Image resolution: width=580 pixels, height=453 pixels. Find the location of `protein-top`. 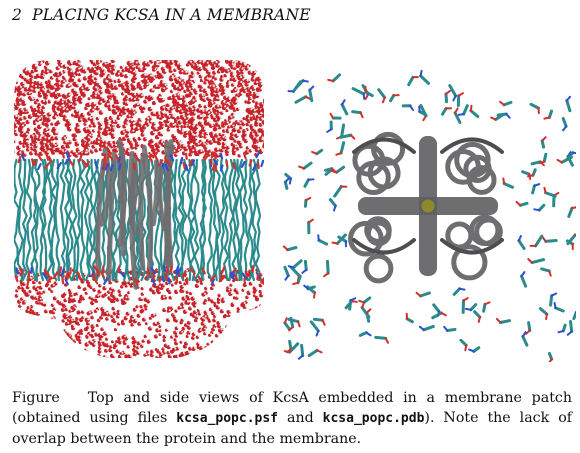

protein-top is located at coordinates (426, 207).